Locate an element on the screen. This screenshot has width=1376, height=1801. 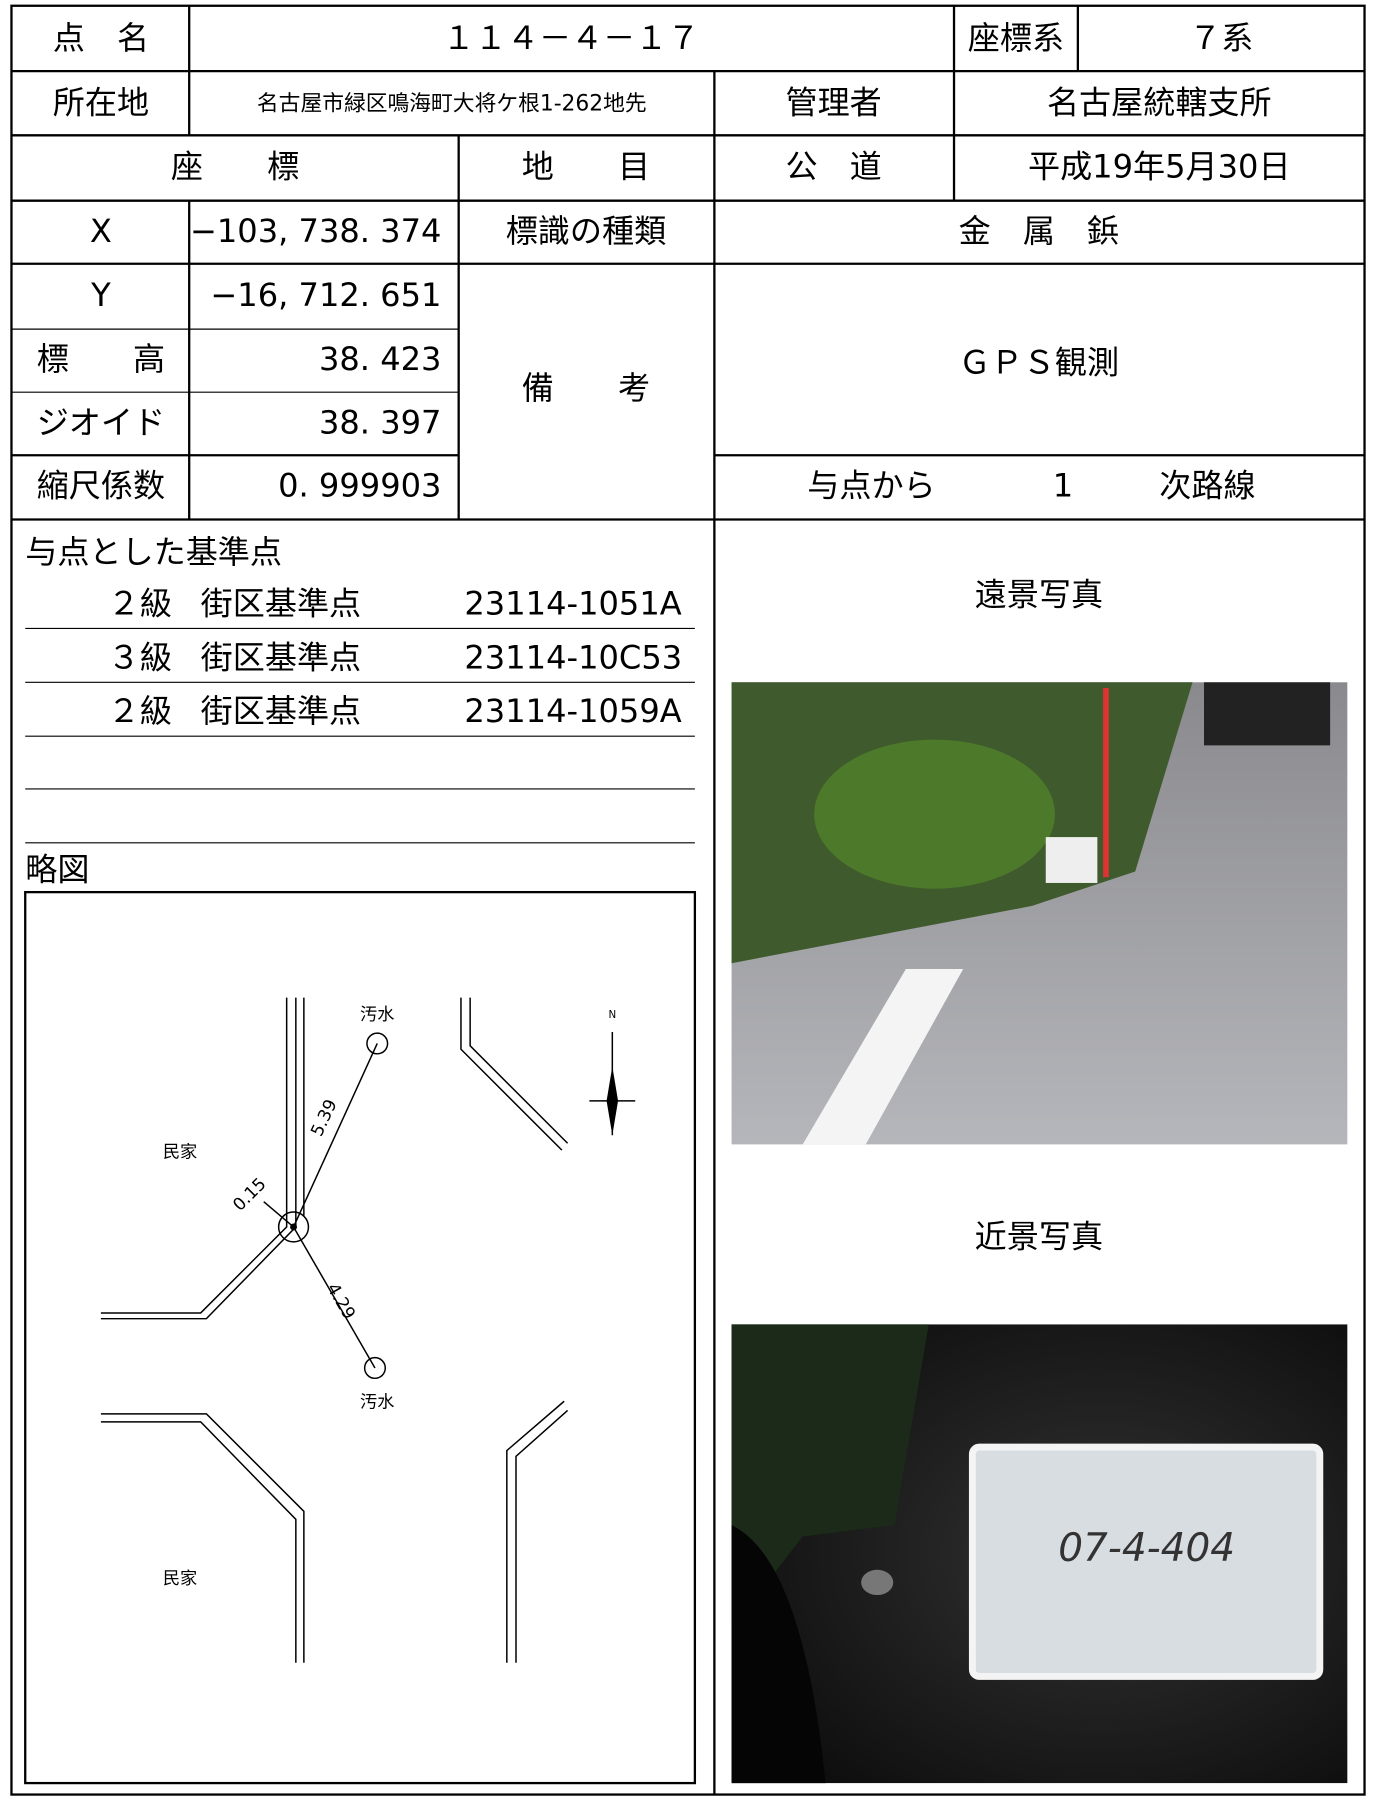
value: １１４－４－１７ is located at coordinates (571, 38).